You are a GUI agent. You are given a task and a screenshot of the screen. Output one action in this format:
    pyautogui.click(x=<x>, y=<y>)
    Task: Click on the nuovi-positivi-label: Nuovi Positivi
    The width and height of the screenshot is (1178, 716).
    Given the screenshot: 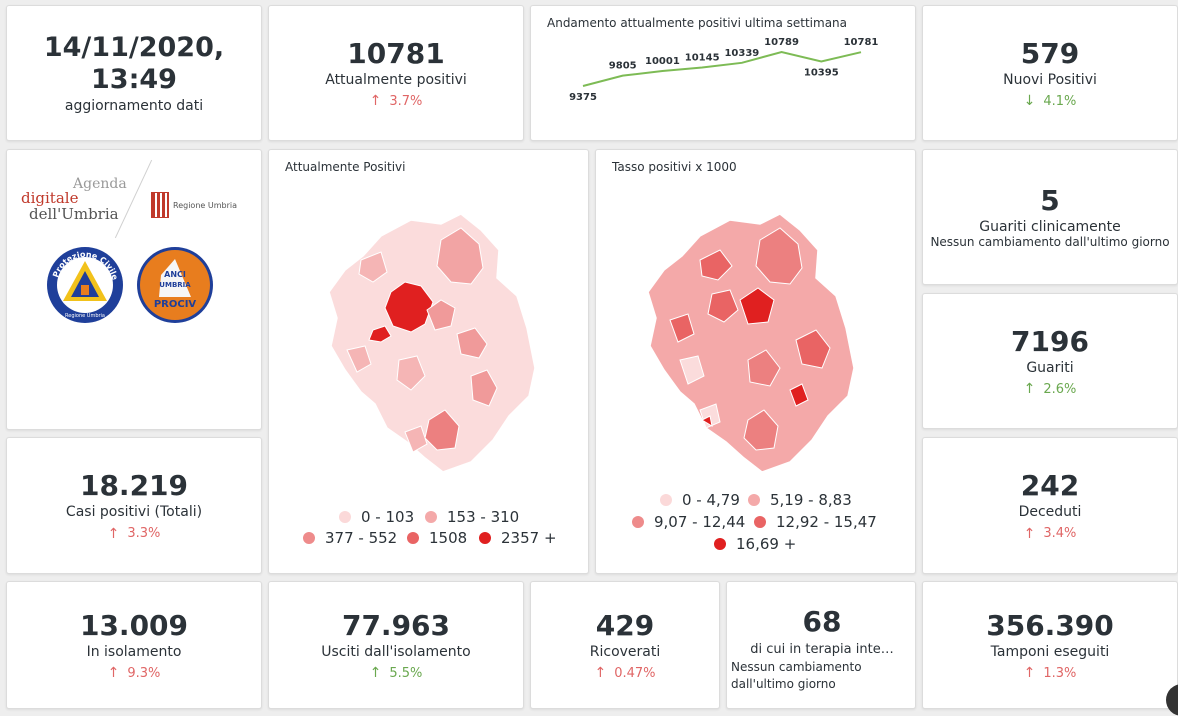 What is the action you would take?
    pyautogui.click(x=1050, y=79)
    